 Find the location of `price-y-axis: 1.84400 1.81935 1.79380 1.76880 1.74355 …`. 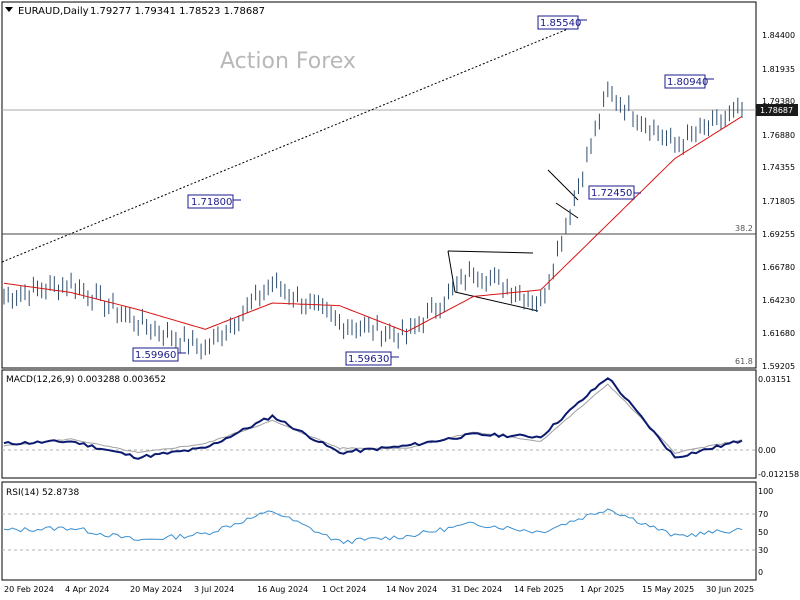

price-y-axis: 1.84400 1.81935 1.79380 1.76880 1.74355 … is located at coordinates (778, 201).